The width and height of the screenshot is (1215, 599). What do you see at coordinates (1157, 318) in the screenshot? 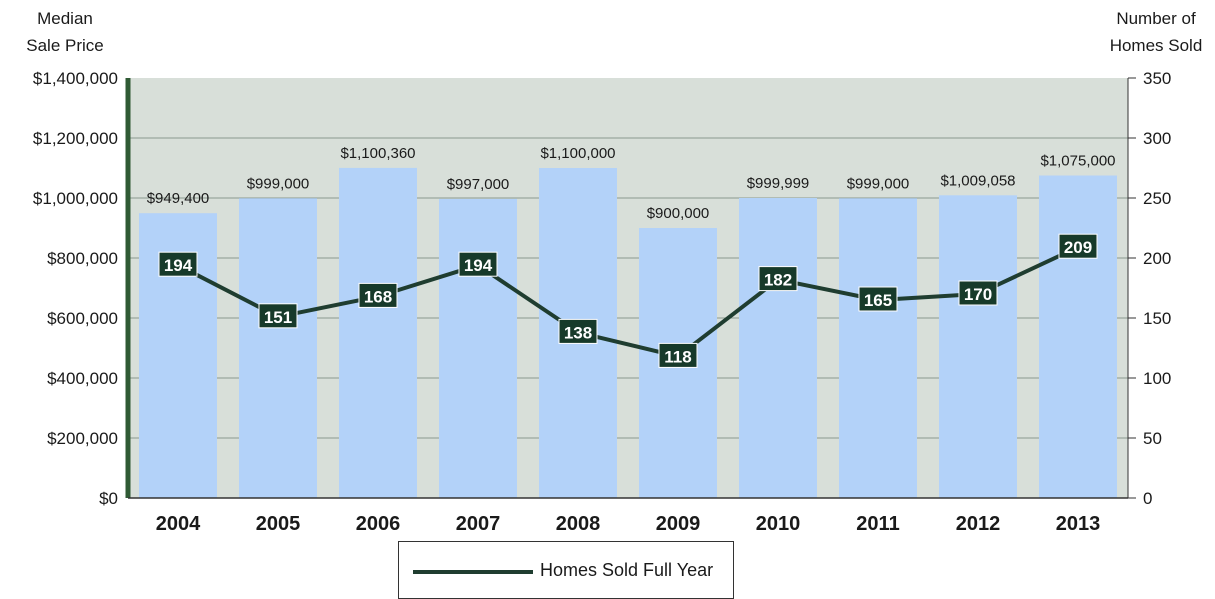
I see `right-tick-label: 150` at bounding box center [1157, 318].